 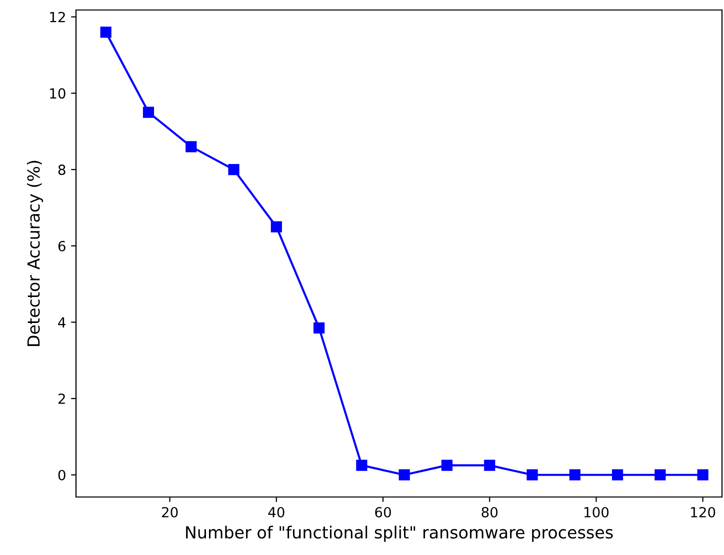 What do you see at coordinates (62, 475) in the screenshot?
I see `y-tick-label: 0` at bounding box center [62, 475].